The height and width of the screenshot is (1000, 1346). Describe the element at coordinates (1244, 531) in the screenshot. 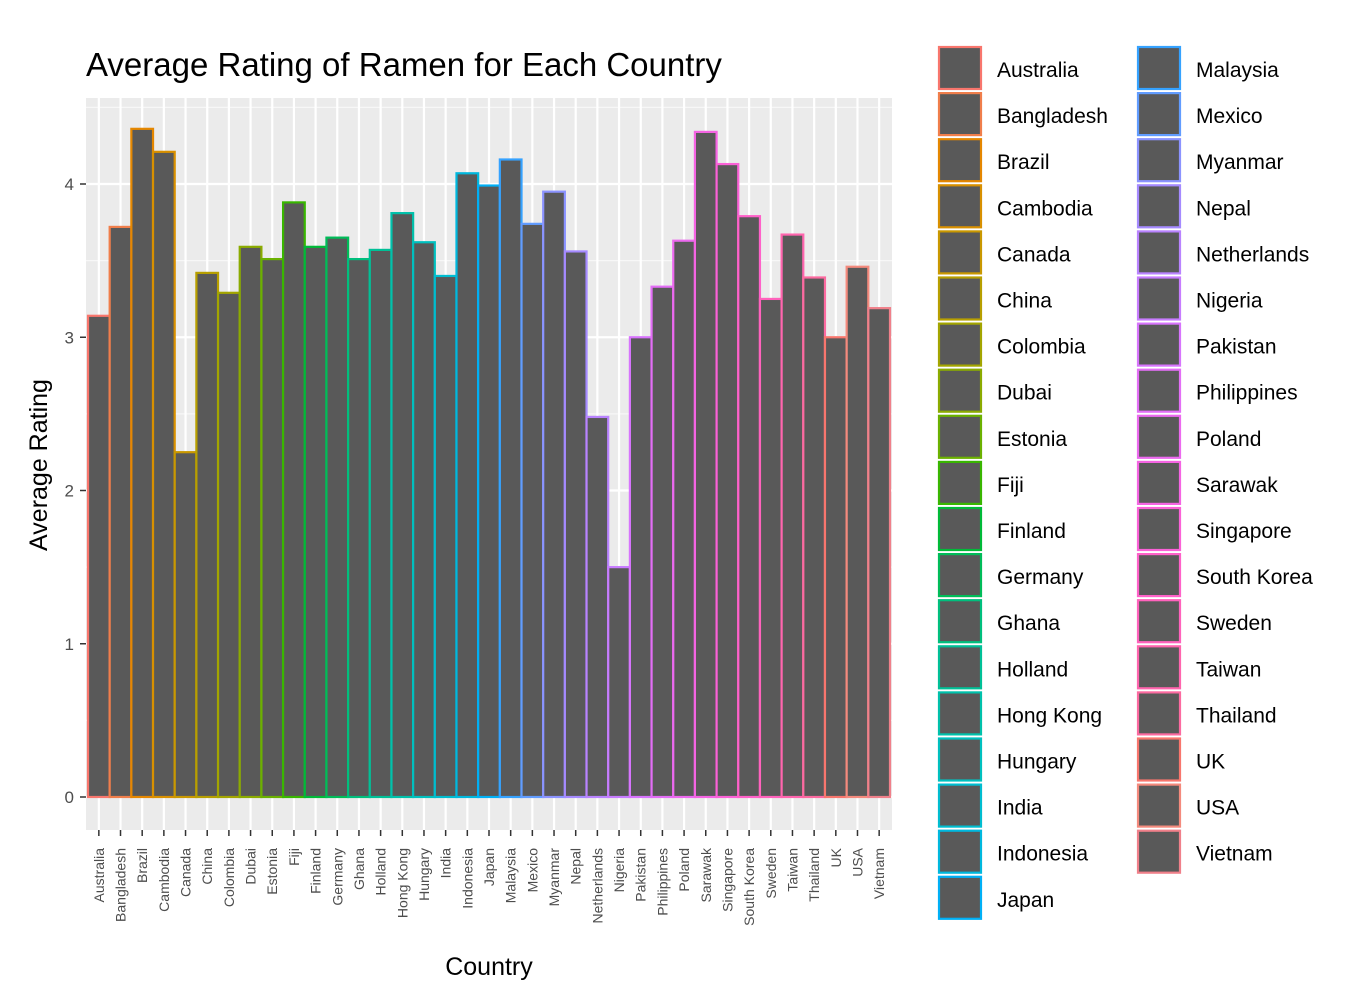

I see `legend-label: Singapore` at that location.